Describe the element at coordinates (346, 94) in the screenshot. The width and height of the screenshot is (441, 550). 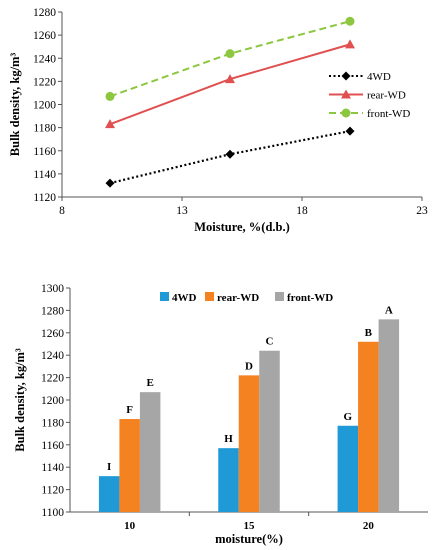
I see `legend-marker-rear-wd` at that location.